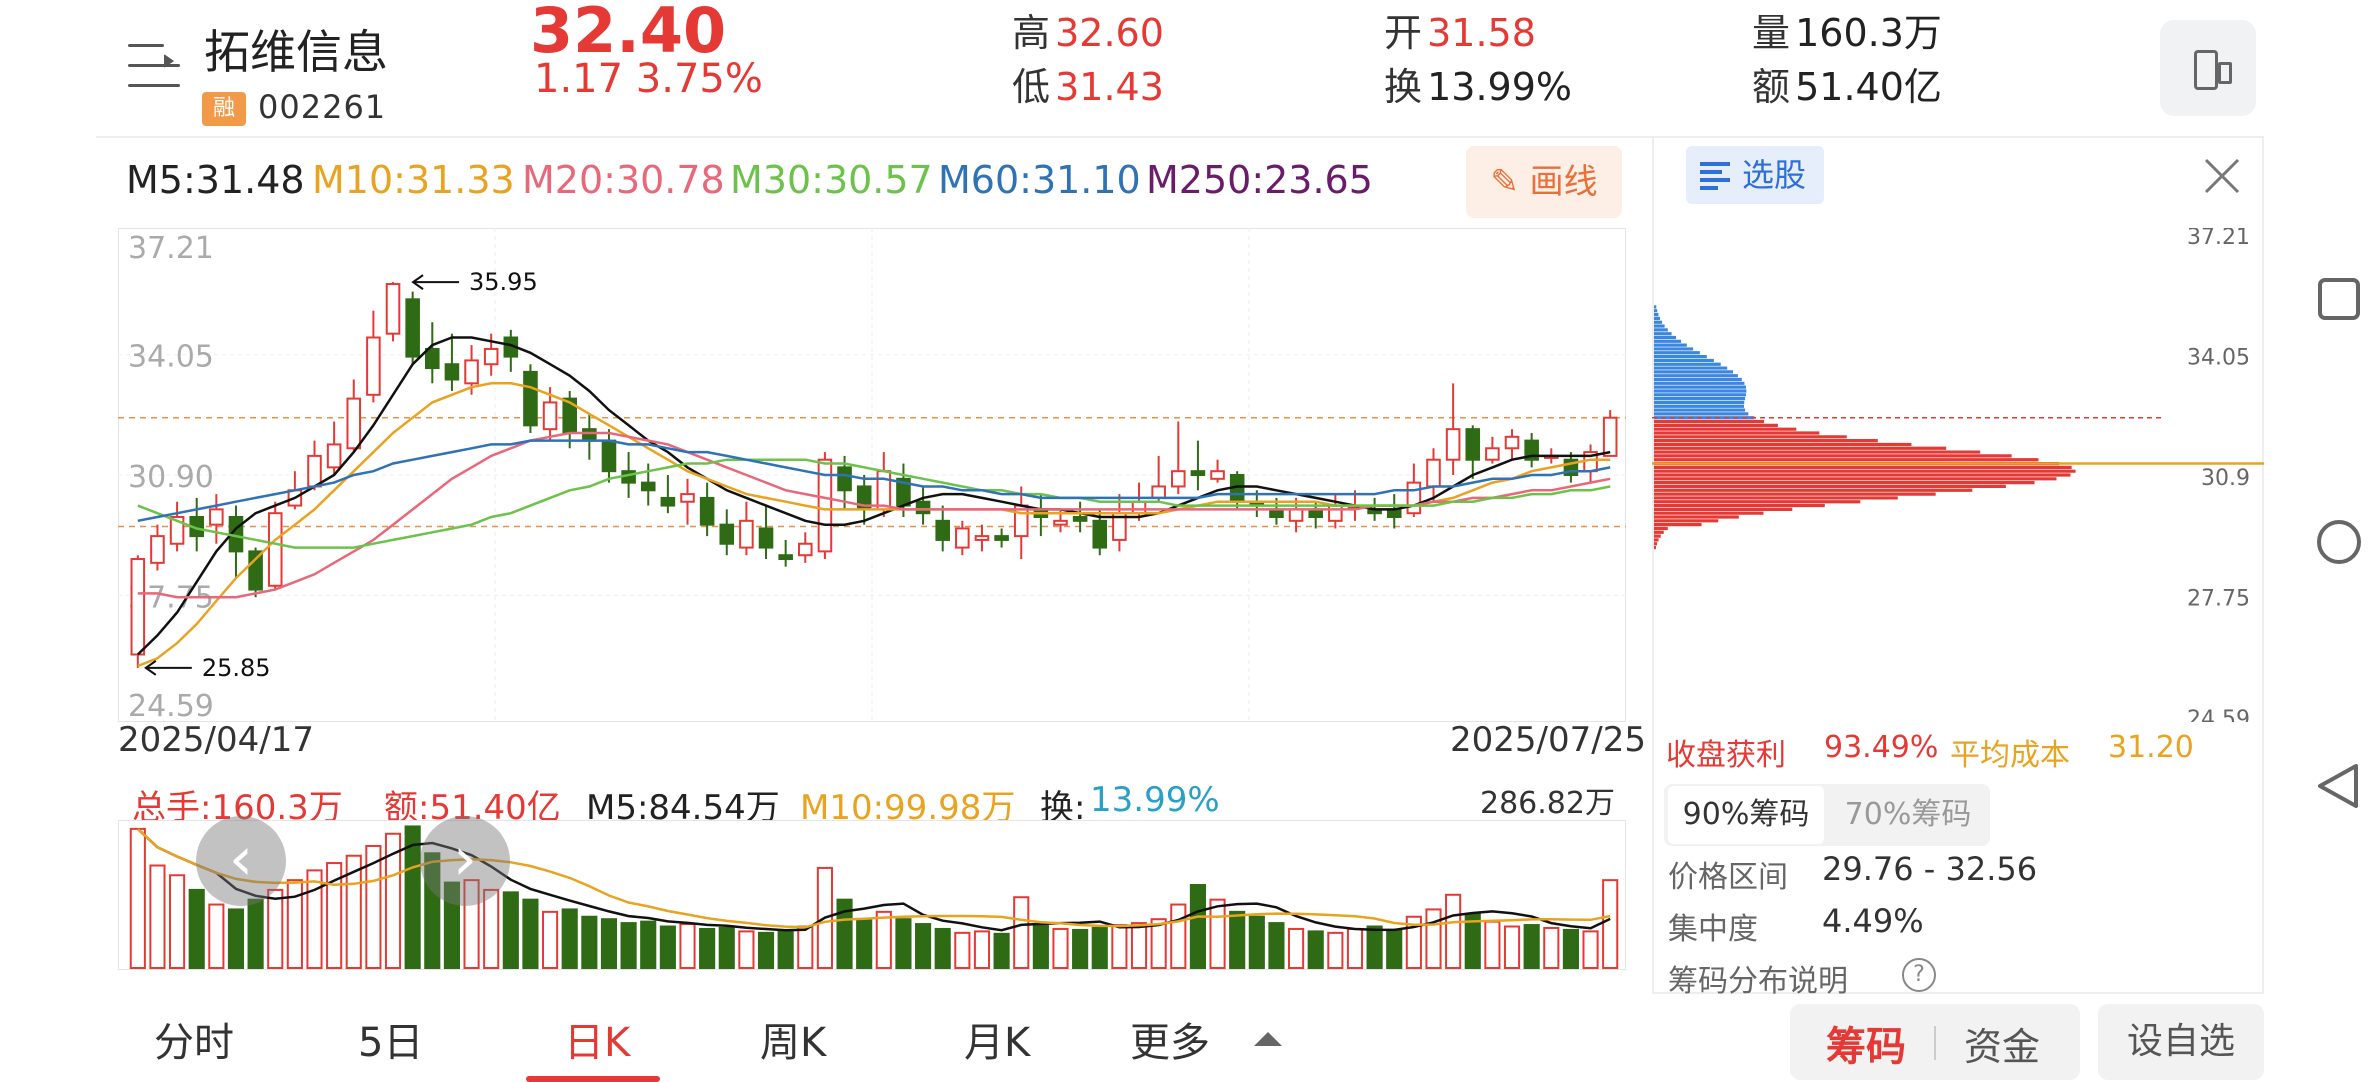 The width and height of the screenshot is (2376, 1082). I want to click on add-watchlist-button: 设自选, so click(2181, 1042).